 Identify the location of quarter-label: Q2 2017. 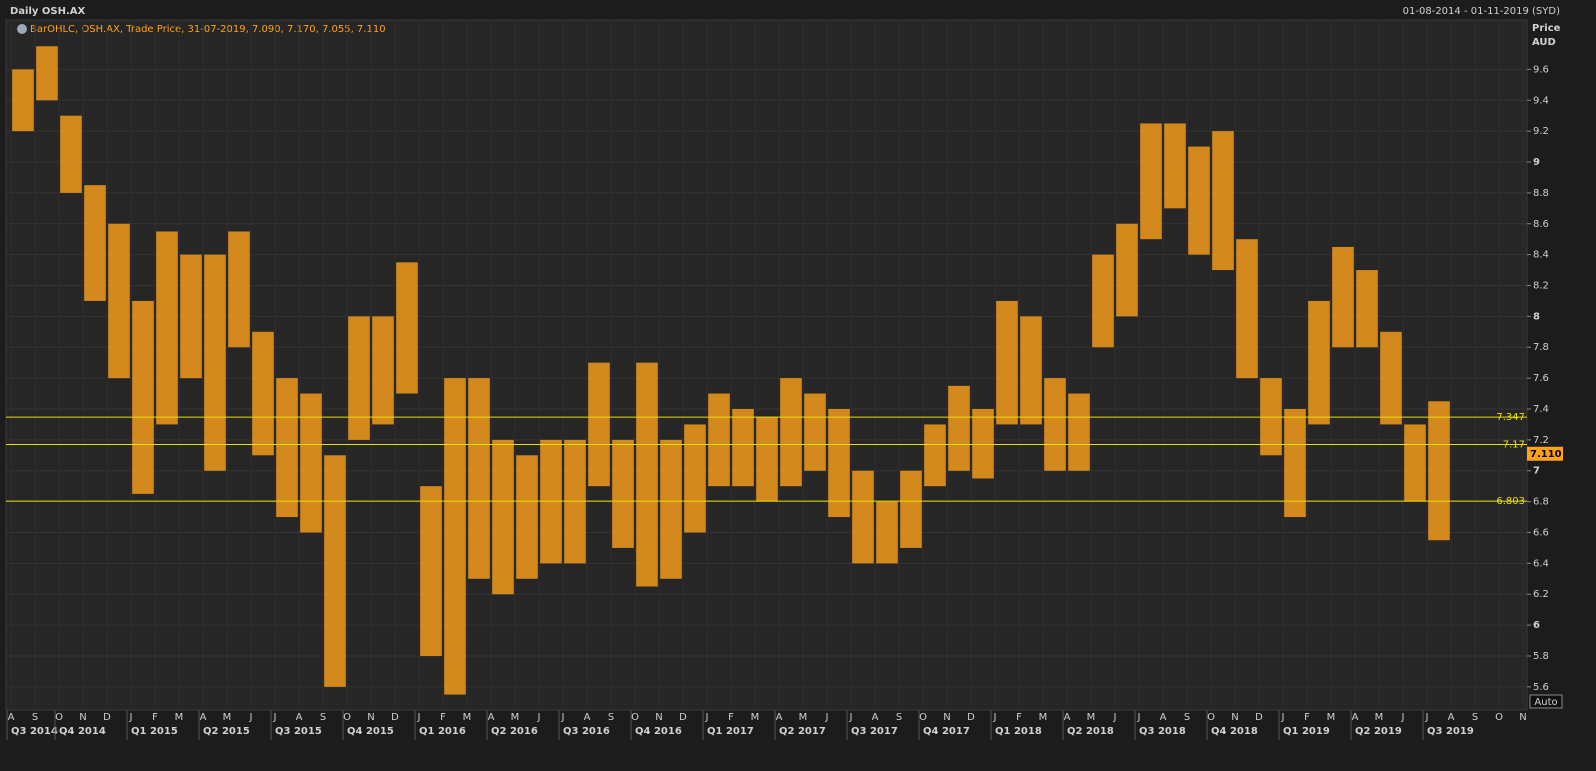
(802, 731).